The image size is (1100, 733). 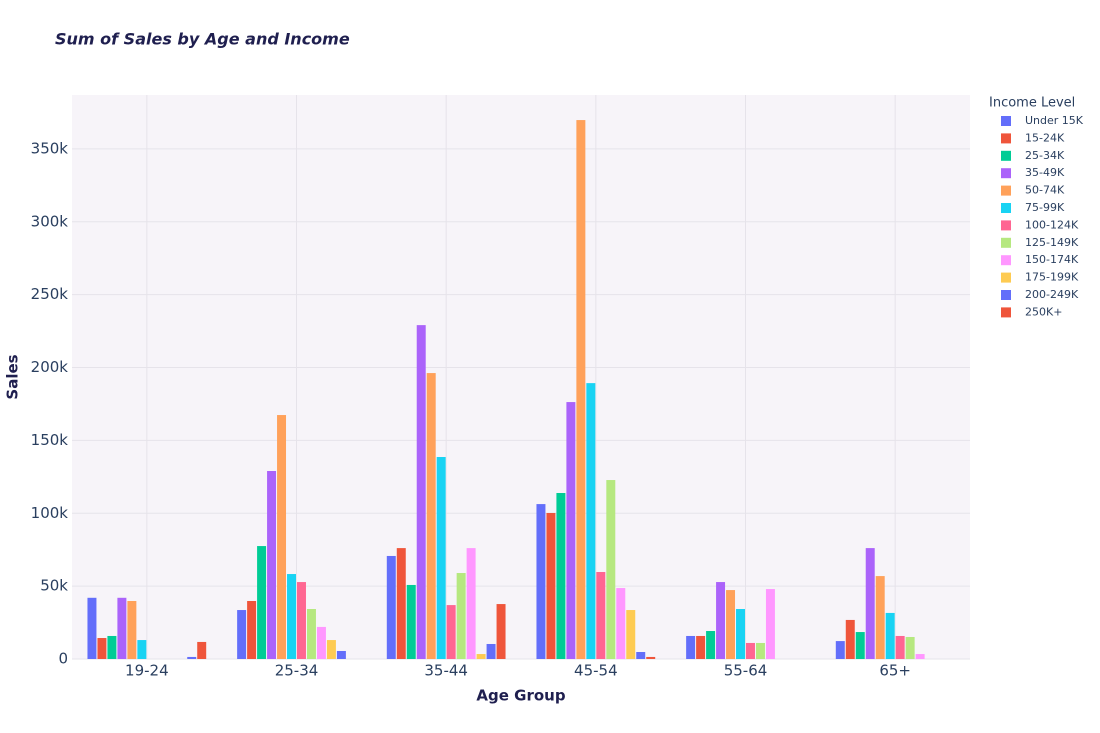 I want to click on legend-label: 75-99K, so click(x=1045, y=207).